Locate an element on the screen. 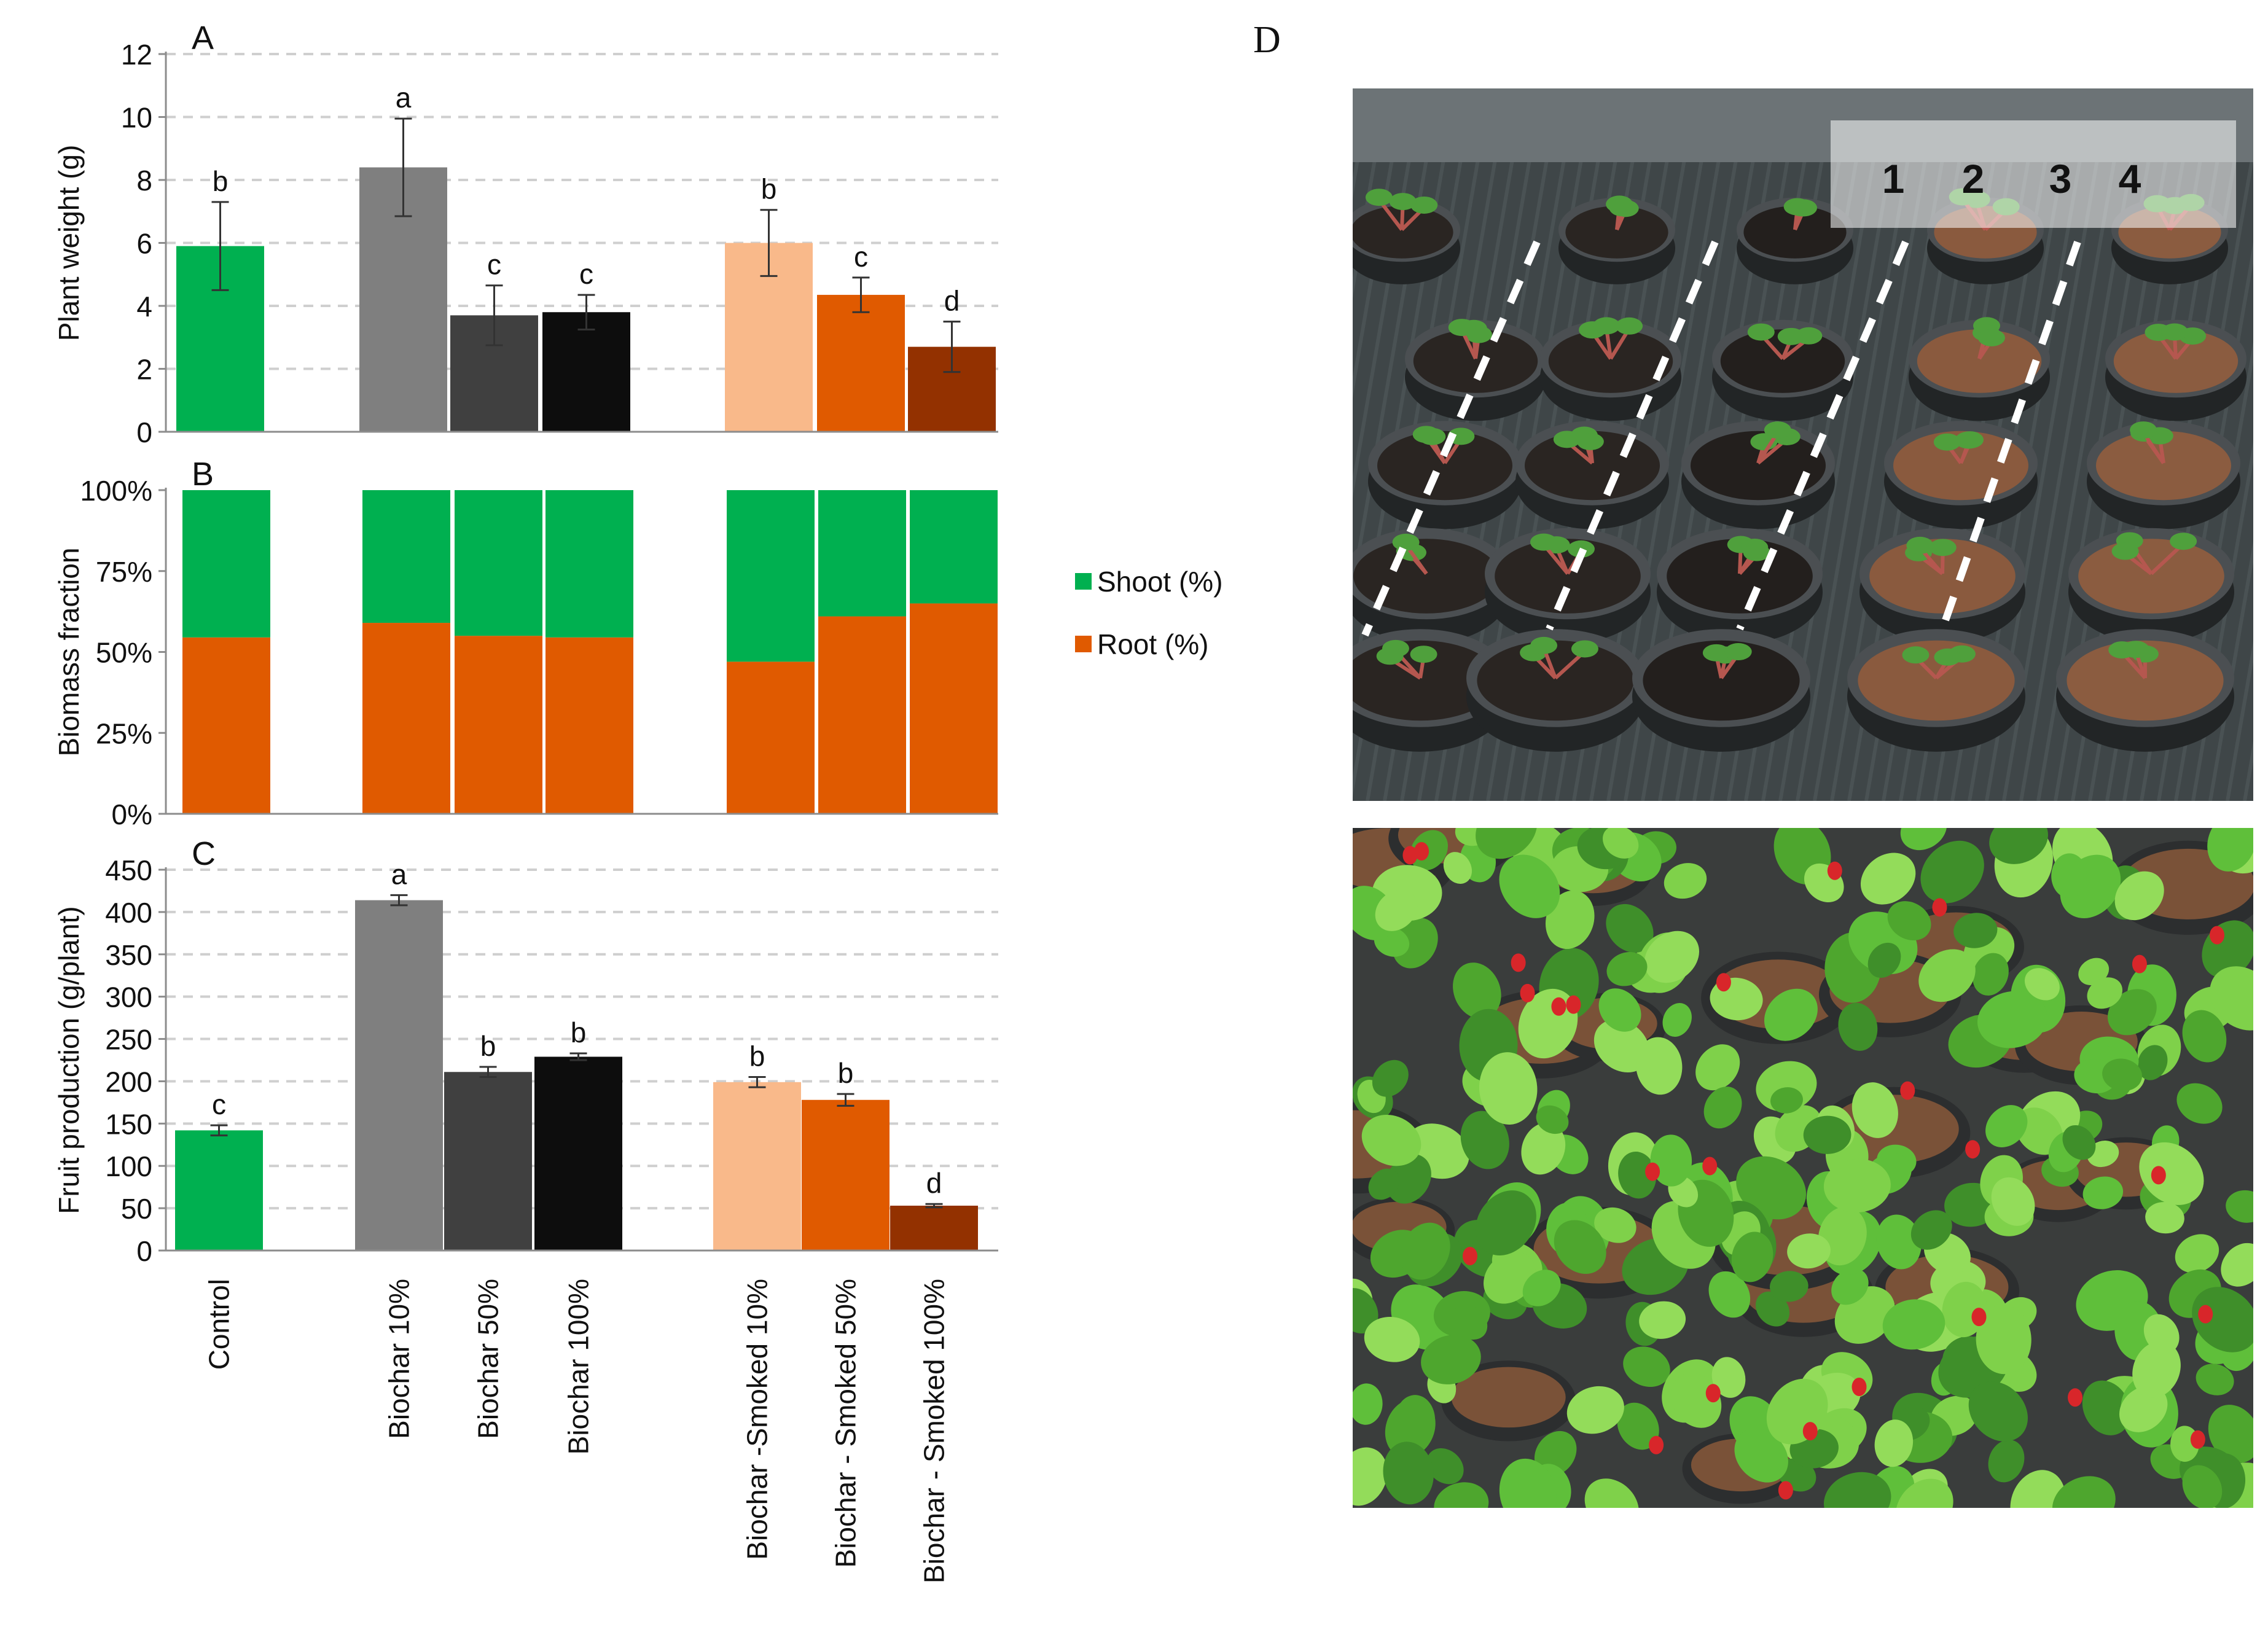 This screenshot has width=2268, height=1643. y-tick-label: 350 is located at coordinates (128, 955).